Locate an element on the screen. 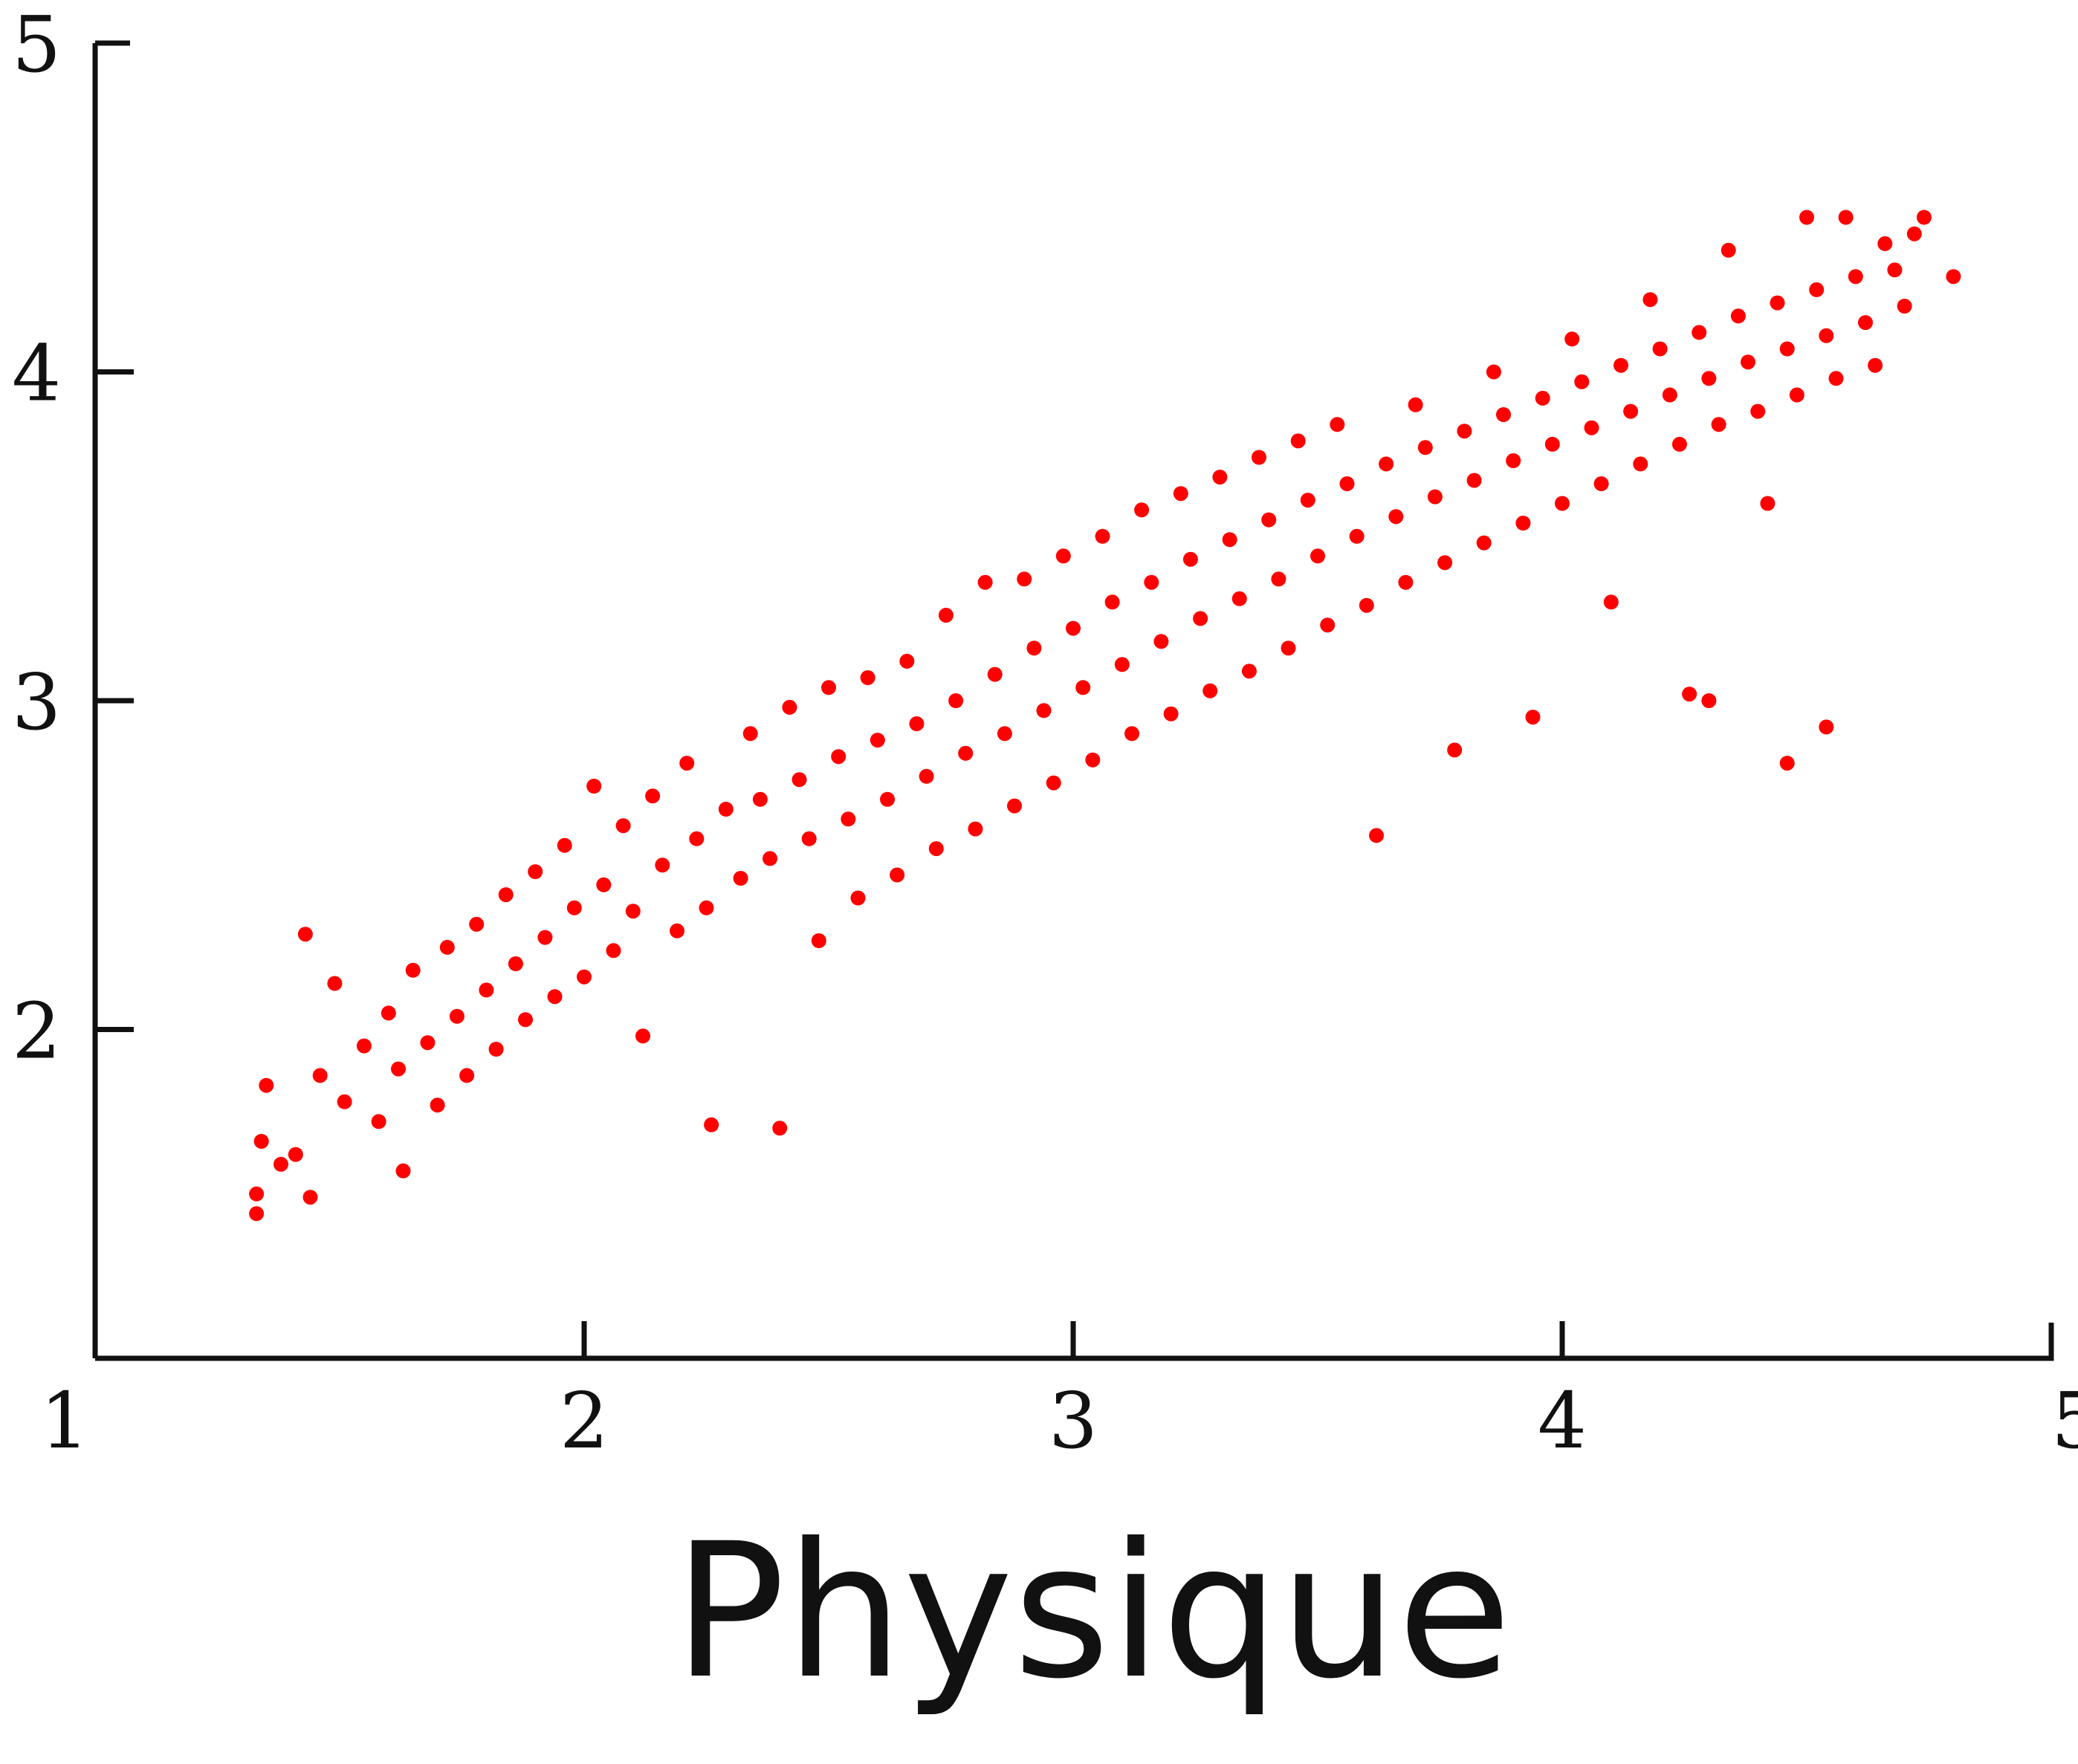 This screenshot has width=2078, height=1764. x-axis-title: Physique is located at coordinates (1092, 1611).